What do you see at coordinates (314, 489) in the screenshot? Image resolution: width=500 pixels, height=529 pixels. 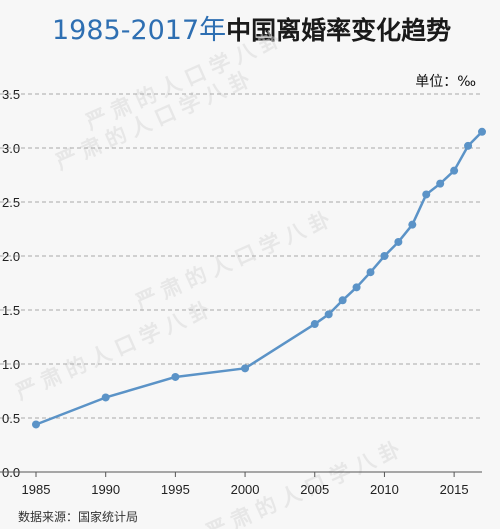 I see `x-tick-label: 2005` at bounding box center [314, 489].